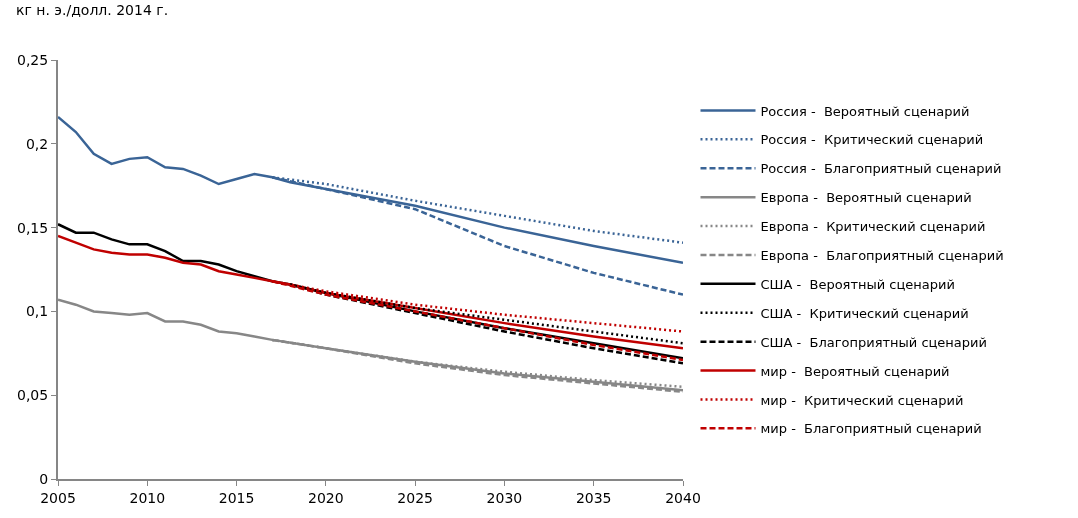 The image size is (1078, 518). What do you see at coordinates (92, 10) in the screenshot?
I see `y-axis-title: кг н. э./долл. 2014 г.` at bounding box center [92, 10].